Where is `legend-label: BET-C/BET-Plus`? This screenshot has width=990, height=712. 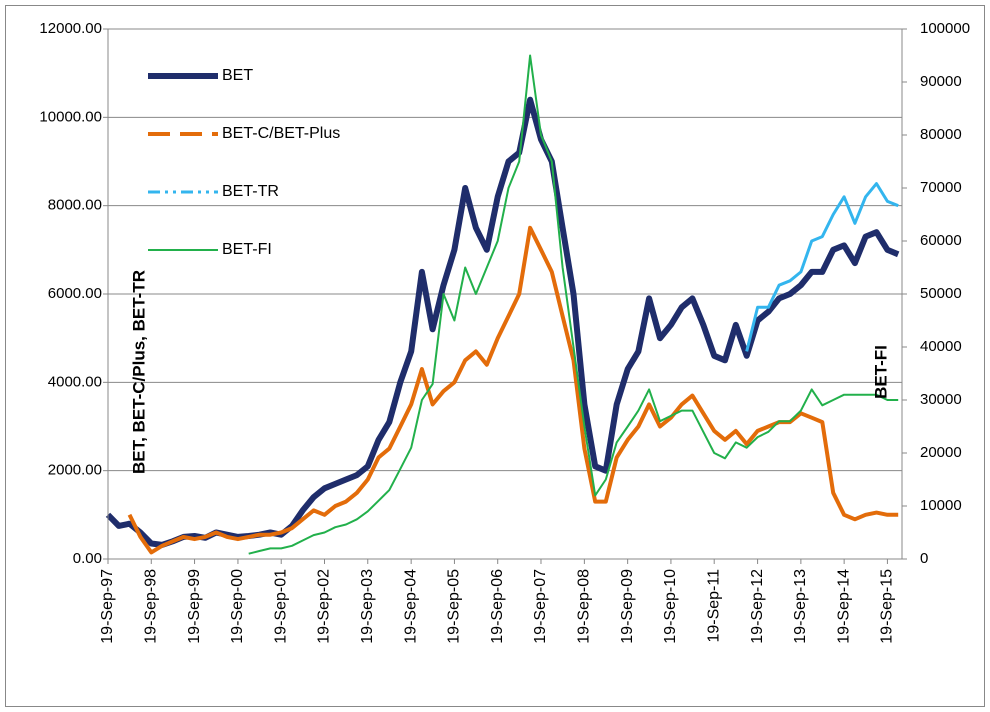
legend-label: BET-C/BET-Plus is located at coordinates (281, 133).